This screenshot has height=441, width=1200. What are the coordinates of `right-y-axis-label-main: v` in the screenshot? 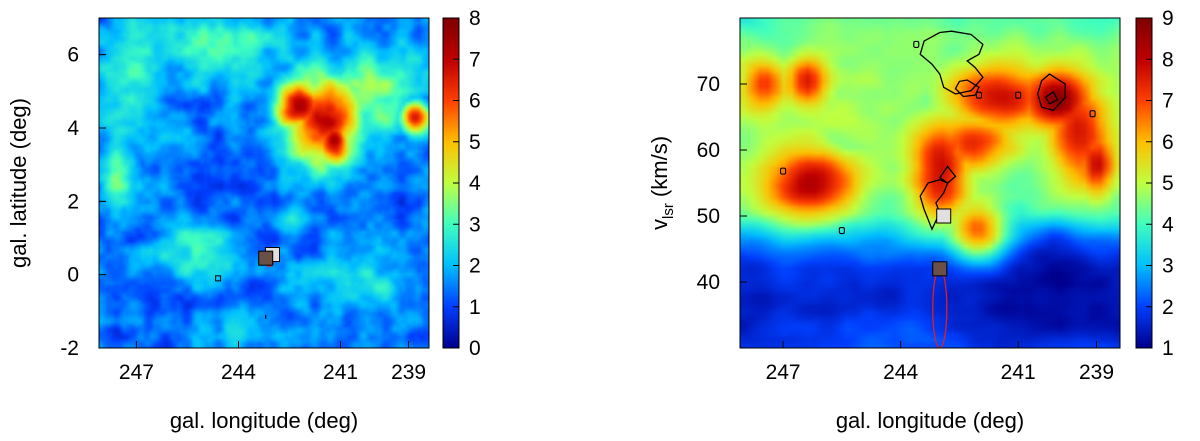 It's located at (659, 224).